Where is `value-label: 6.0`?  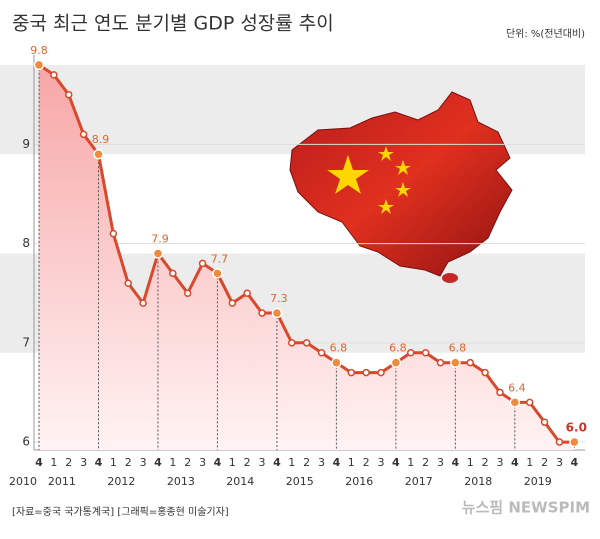
value-label: 6.0 is located at coordinates (576, 428).